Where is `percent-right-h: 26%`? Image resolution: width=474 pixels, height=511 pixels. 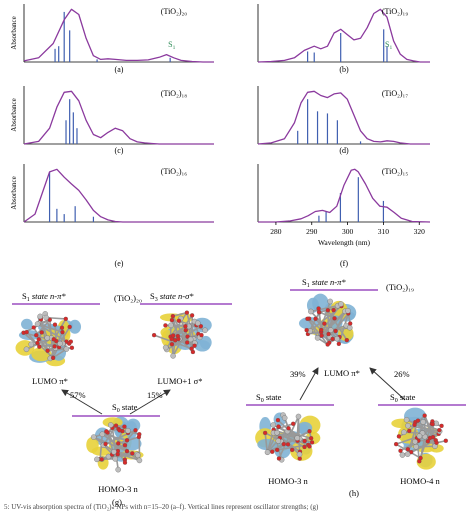 percent-right-h: 26% is located at coordinates (402, 374).